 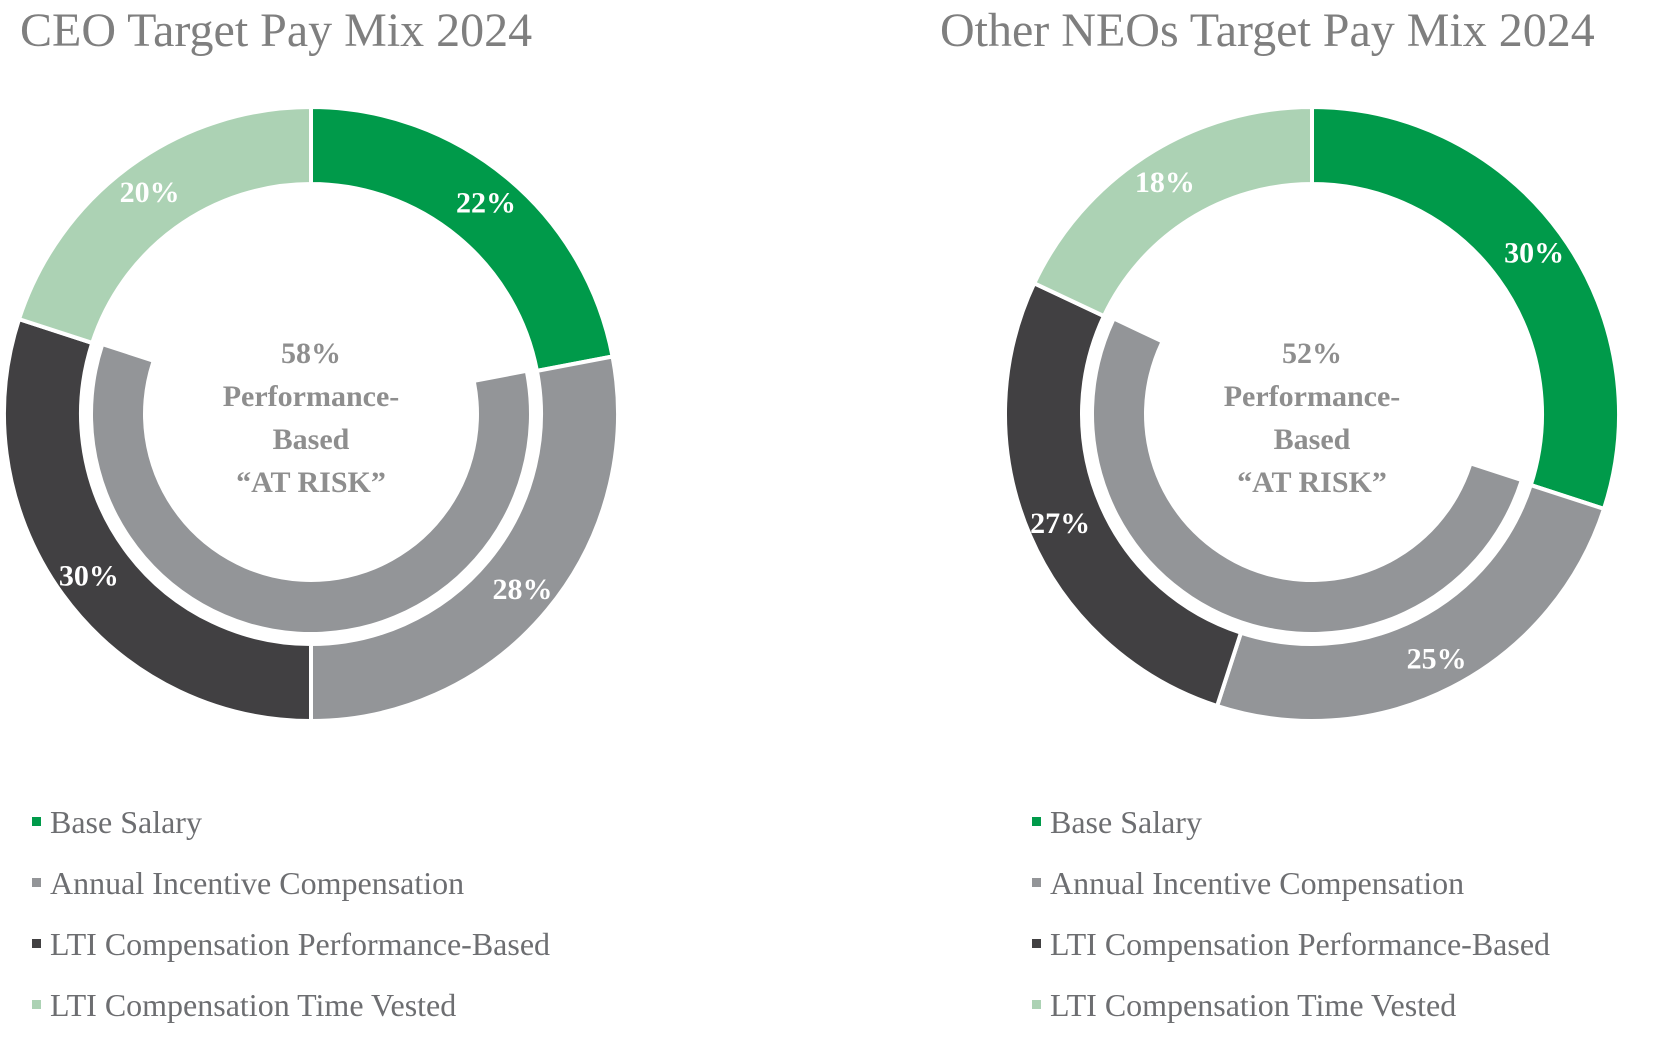 What do you see at coordinates (1267, 30) in the screenshot?
I see `chart-title: Other NEOs Target Pay Mix 2024` at bounding box center [1267, 30].